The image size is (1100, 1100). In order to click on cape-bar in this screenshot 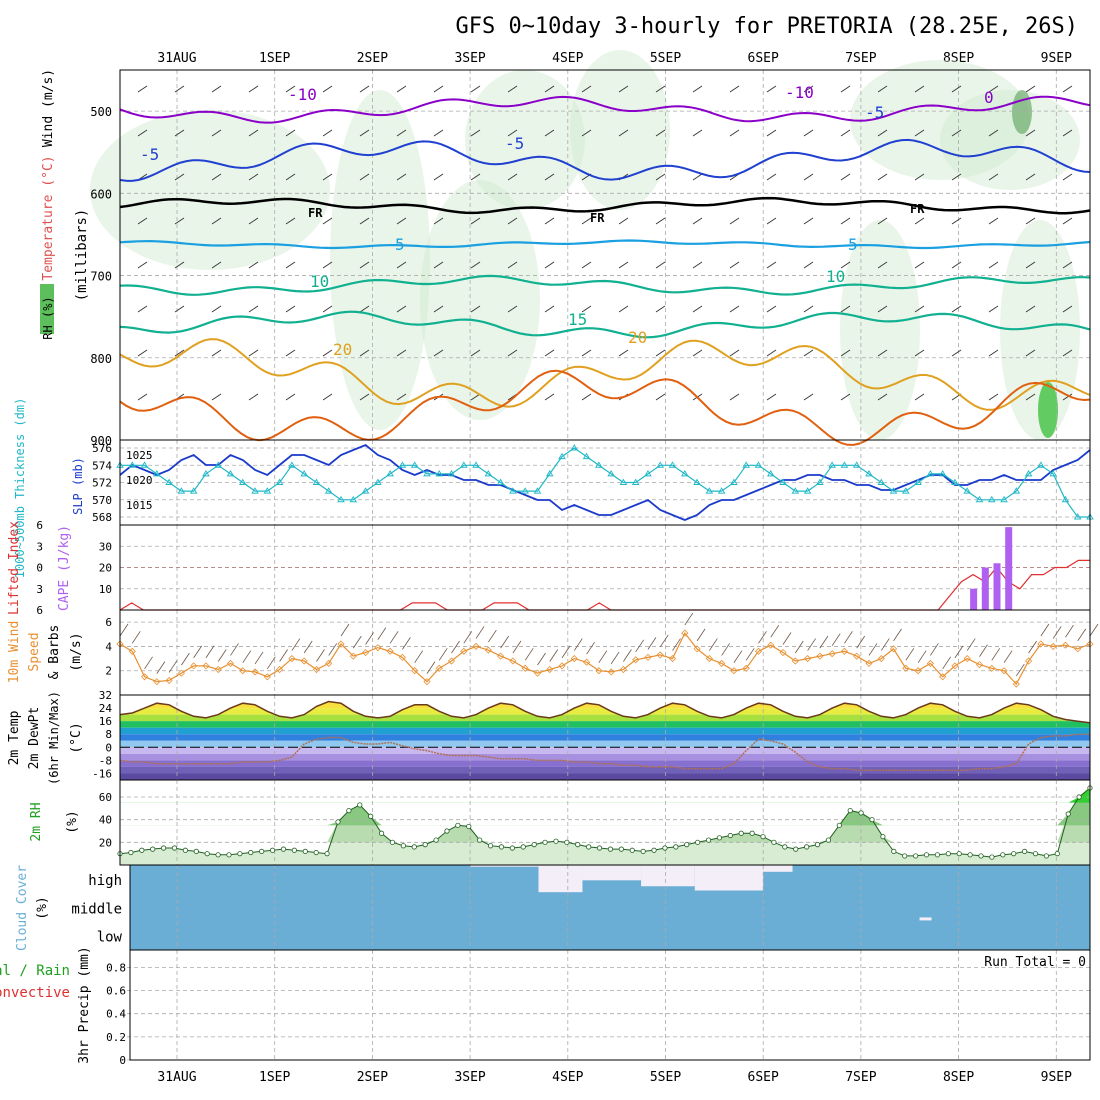, I will do `click(997, 586)`.